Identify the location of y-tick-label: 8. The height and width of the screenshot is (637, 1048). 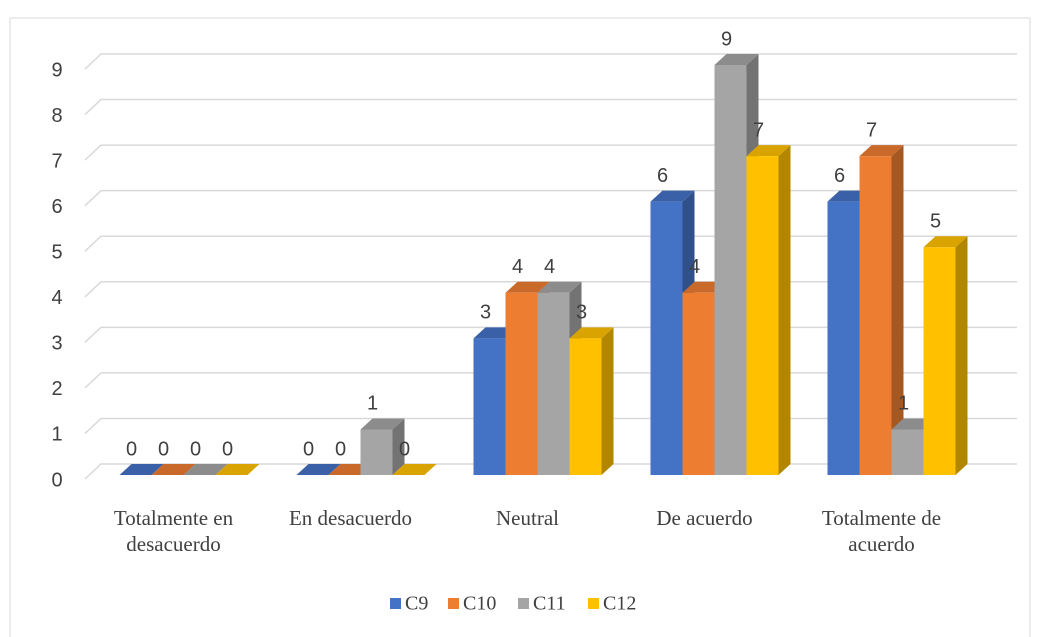
(56, 116).